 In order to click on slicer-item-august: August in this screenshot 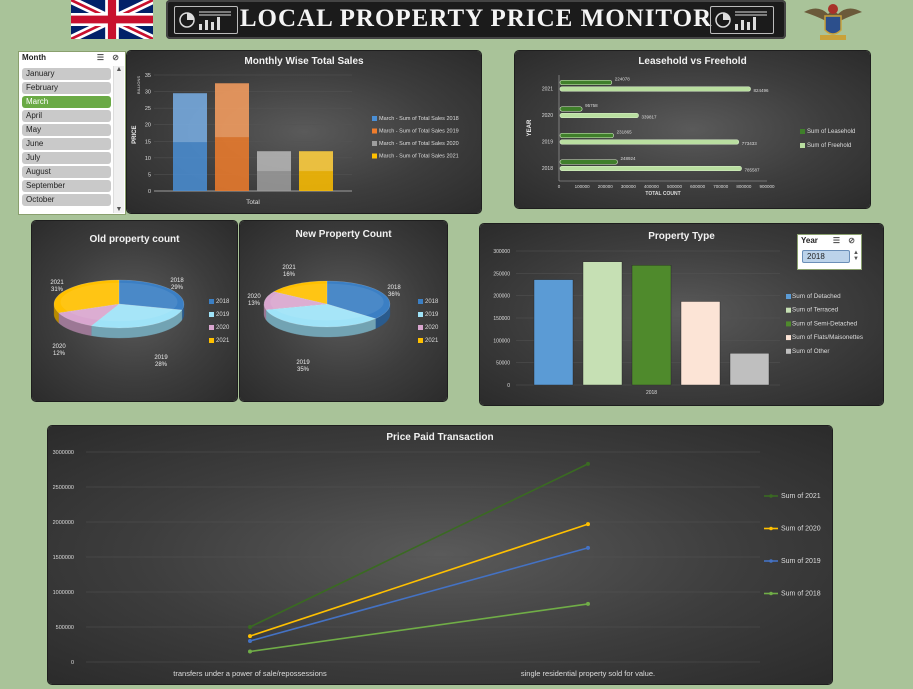, I will do `click(66, 172)`.